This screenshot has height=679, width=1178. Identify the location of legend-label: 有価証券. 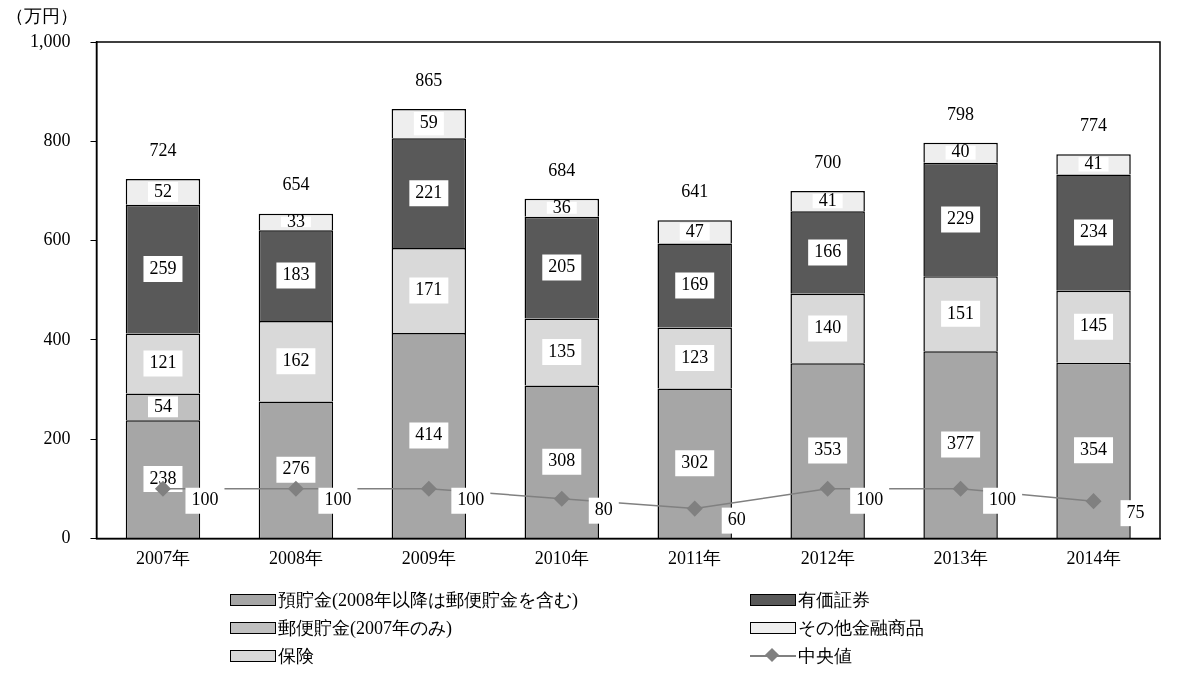
(834, 600).